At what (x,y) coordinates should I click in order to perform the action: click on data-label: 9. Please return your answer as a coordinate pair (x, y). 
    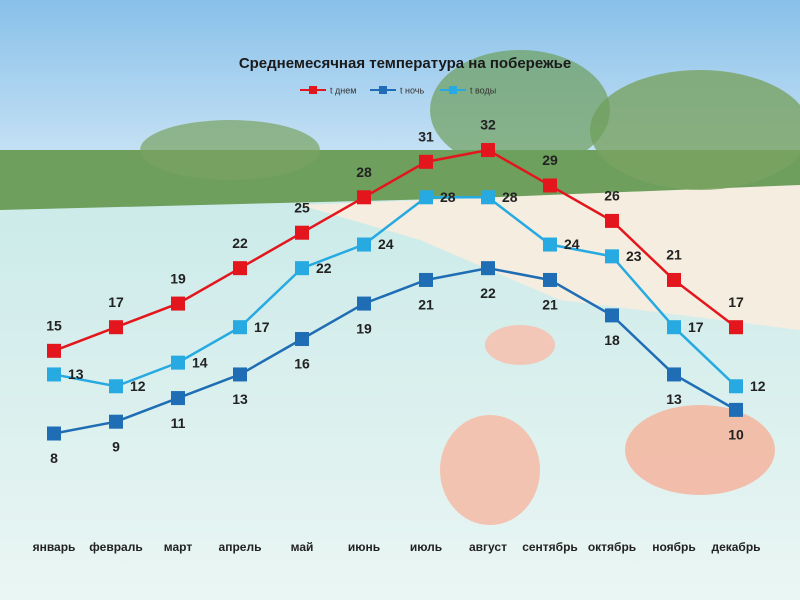
    Looking at the image, I should click on (116, 446).